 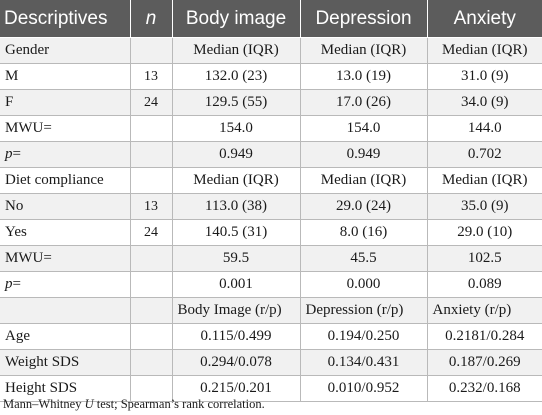 I want to click on table-row: p= 0.001 0.000 0.089, so click(x=271, y=284).